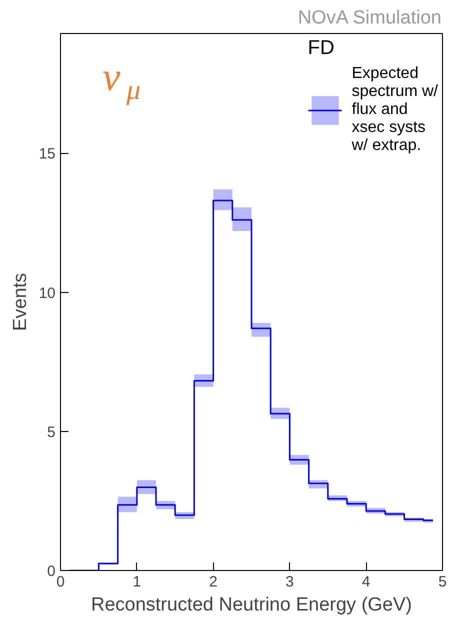  What do you see at coordinates (51, 571) in the screenshot?
I see `y-tick-label: 0` at bounding box center [51, 571].